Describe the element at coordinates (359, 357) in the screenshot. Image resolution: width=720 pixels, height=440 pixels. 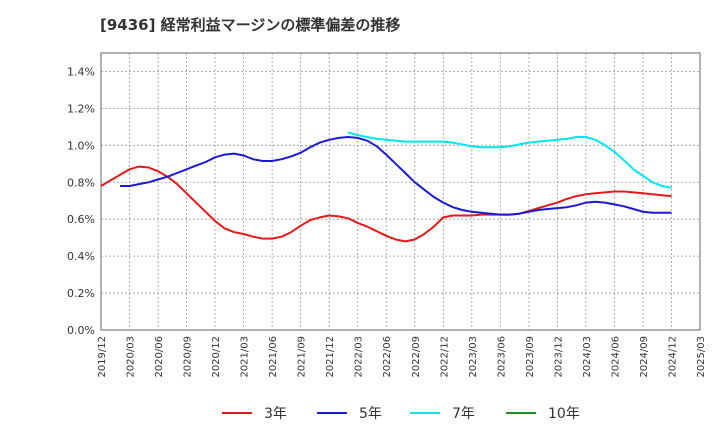
I see `x-tick-label: 2022/03` at that location.